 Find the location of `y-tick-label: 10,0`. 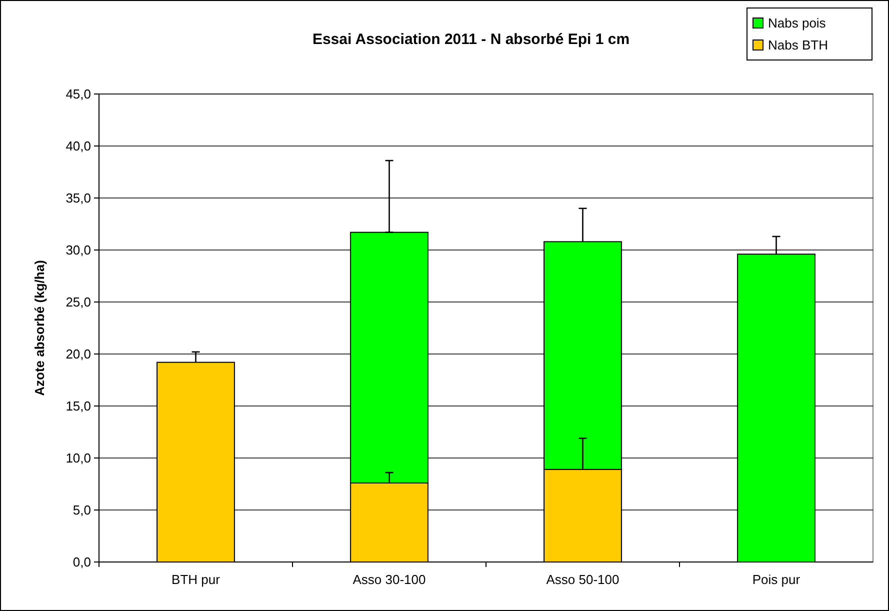

y-tick-label: 10,0 is located at coordinates (78, 458).